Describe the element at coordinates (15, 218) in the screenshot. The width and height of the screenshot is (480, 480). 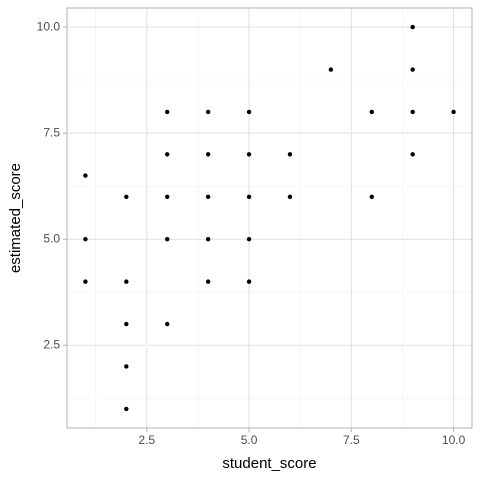
I see `y-axis-label: estimated_score` at that location.